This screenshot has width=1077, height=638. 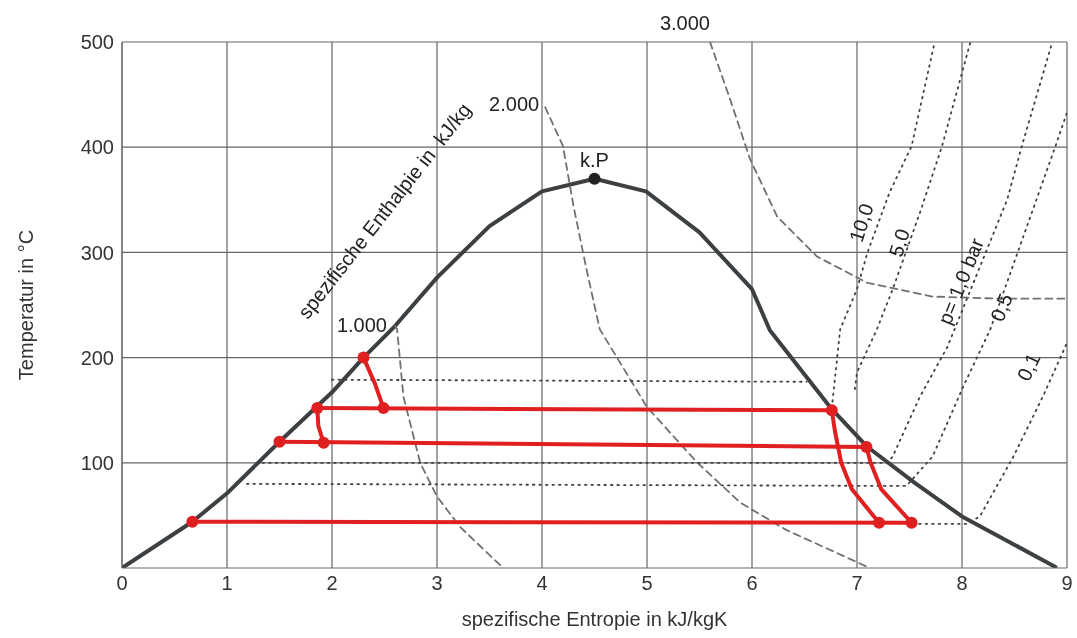 I want to click on y-tick-label: 500, so click(x=97, y=42).